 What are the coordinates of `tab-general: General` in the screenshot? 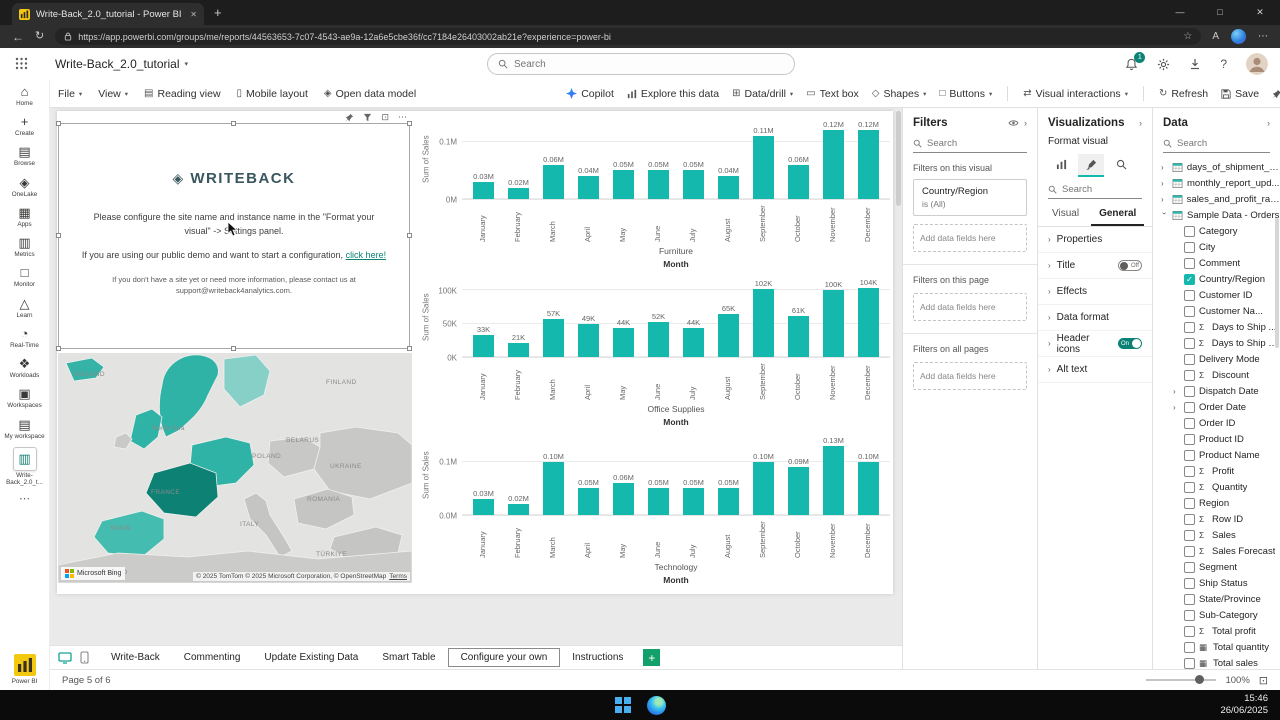 It's located at (1118, 214).